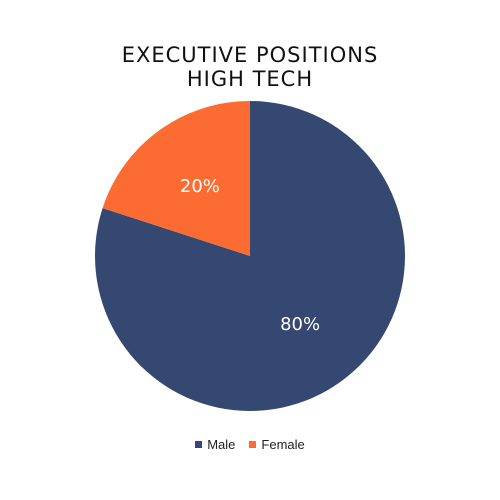 The image size is (500, 500). I want to click on legend-item-female: Female, so click(277, 444).